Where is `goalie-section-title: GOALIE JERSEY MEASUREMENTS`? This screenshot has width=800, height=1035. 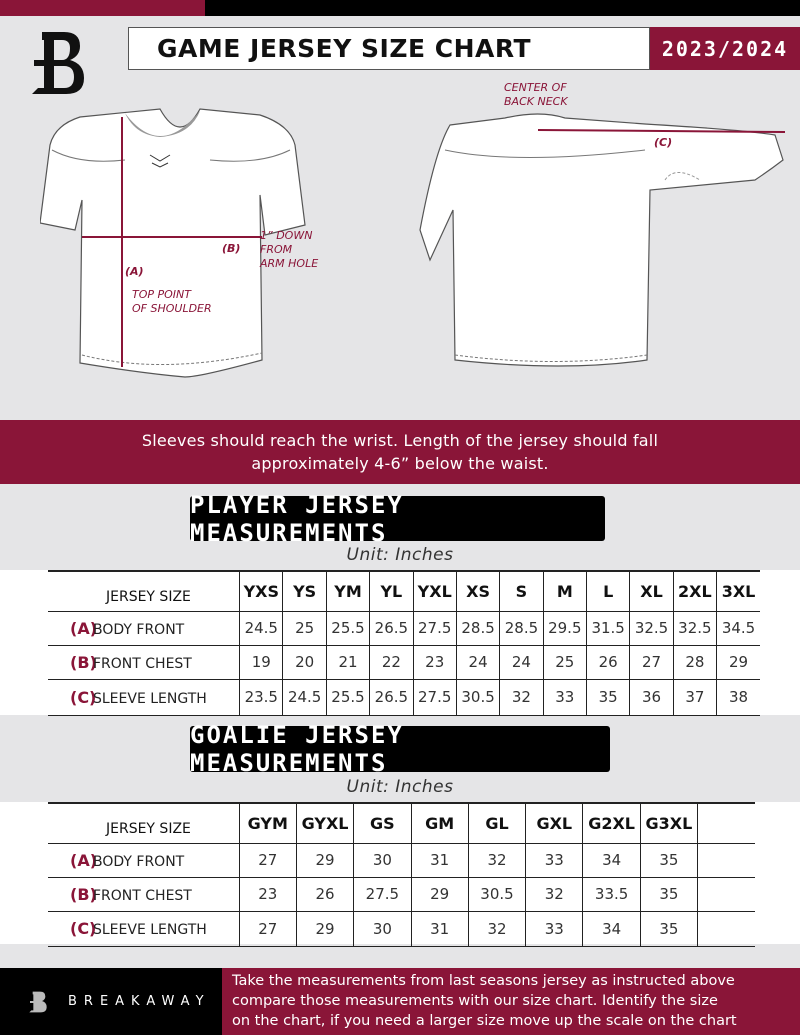 goalie-section-title: GOALIE JERSEY MEASUREMENTS is located at coordinates (400, 749).